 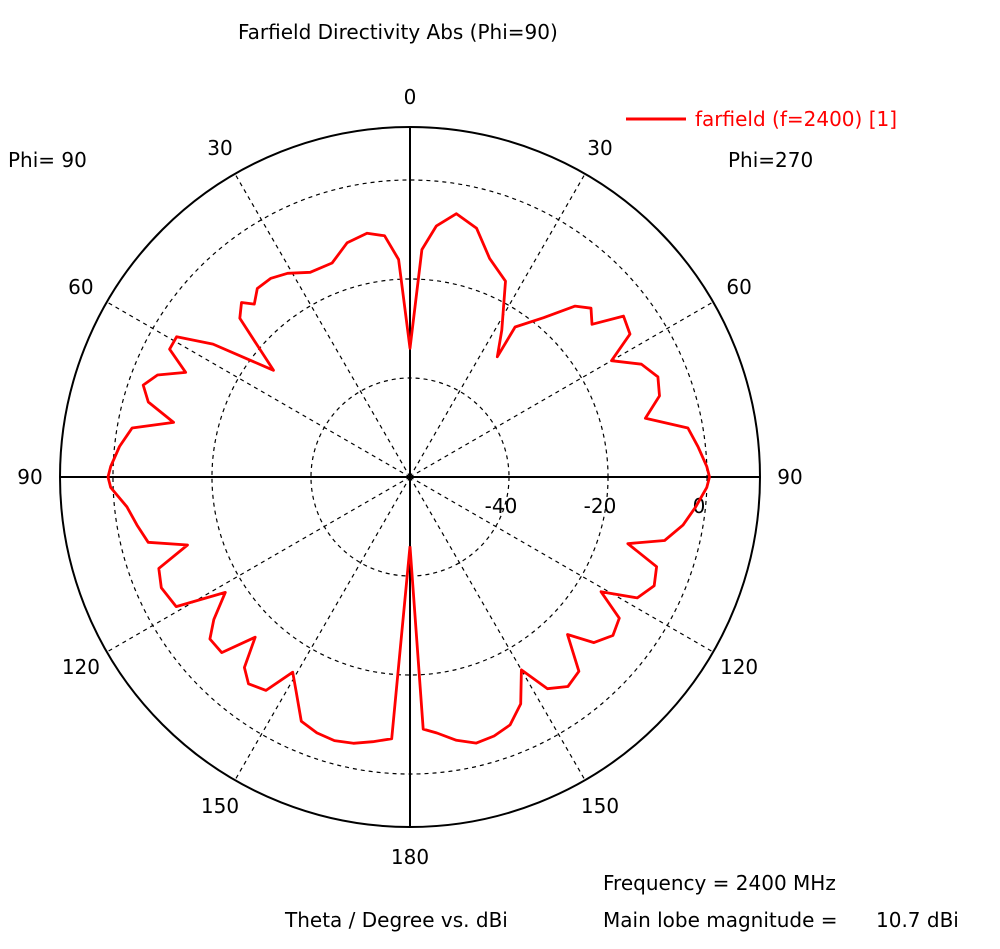 I want to click on left-half-label: Phi= 90, so click(x=47, y=160).